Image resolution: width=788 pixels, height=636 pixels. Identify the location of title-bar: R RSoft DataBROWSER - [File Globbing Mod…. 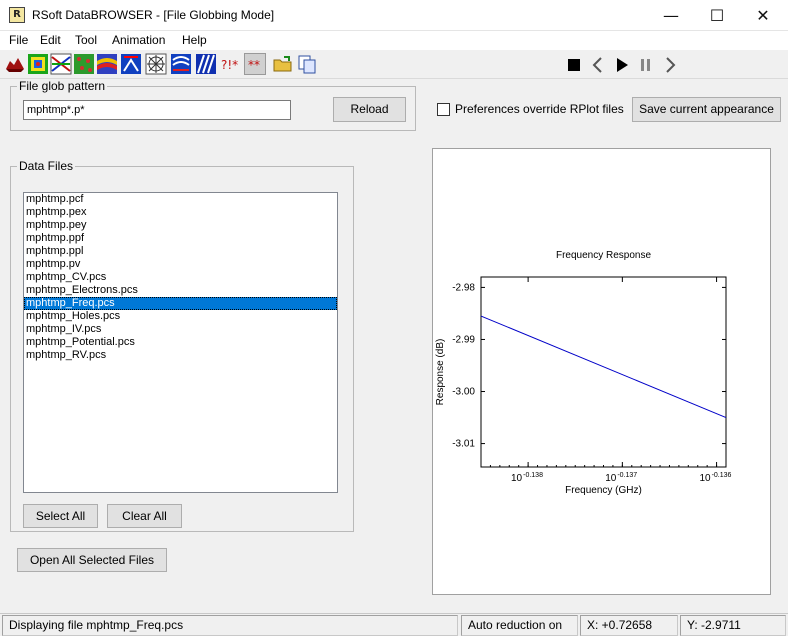
(394, 15).